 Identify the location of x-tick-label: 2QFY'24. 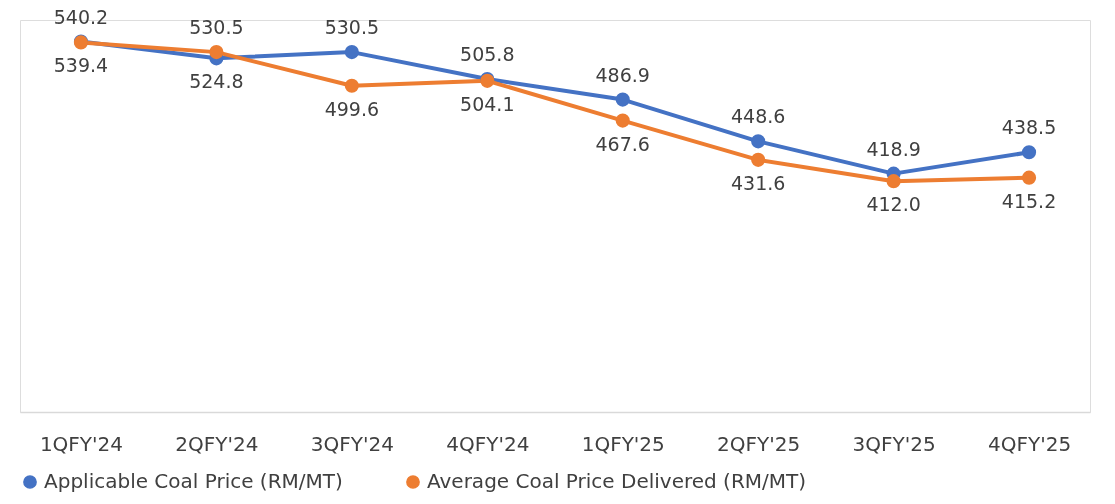
(217, 443).